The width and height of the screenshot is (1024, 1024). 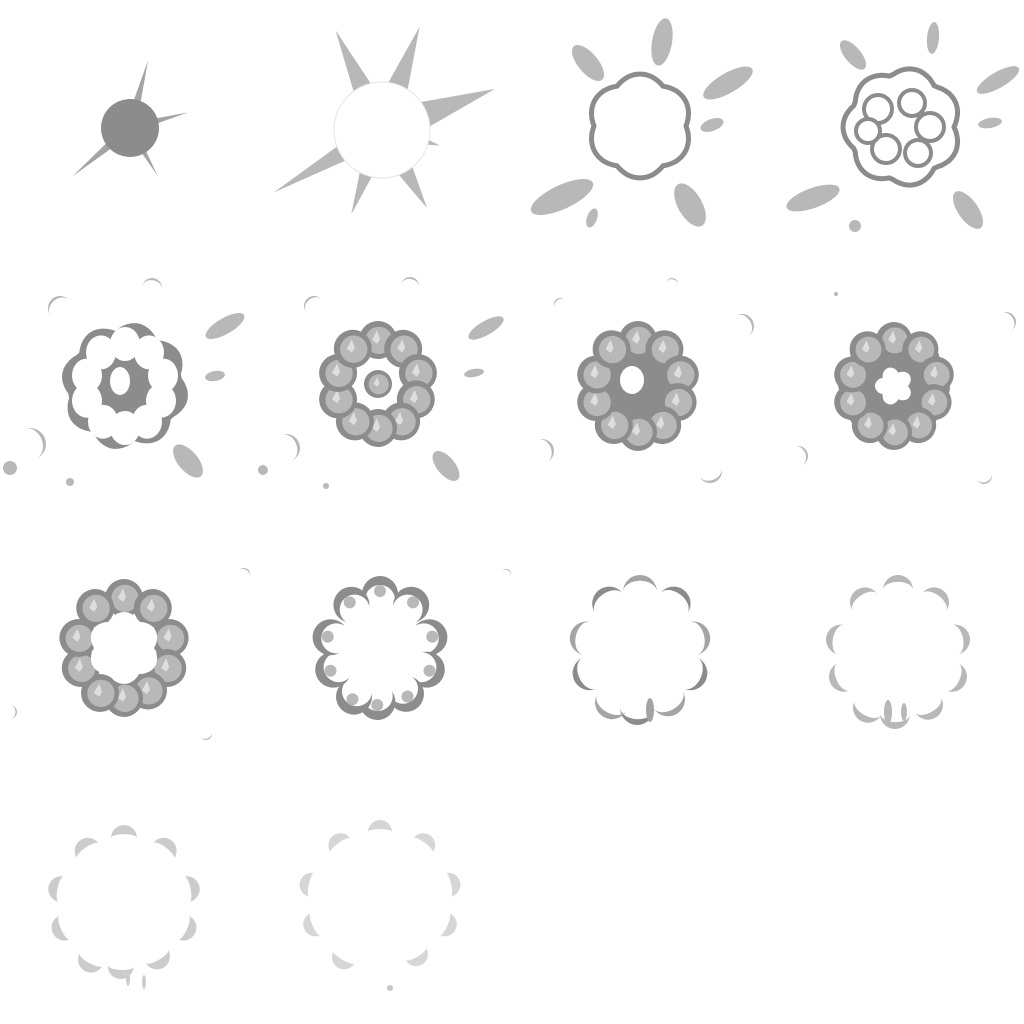 What do you see at coordinates (382, 130) in the screenshot?
I see `flash-core` at bounding box center [382, 130].